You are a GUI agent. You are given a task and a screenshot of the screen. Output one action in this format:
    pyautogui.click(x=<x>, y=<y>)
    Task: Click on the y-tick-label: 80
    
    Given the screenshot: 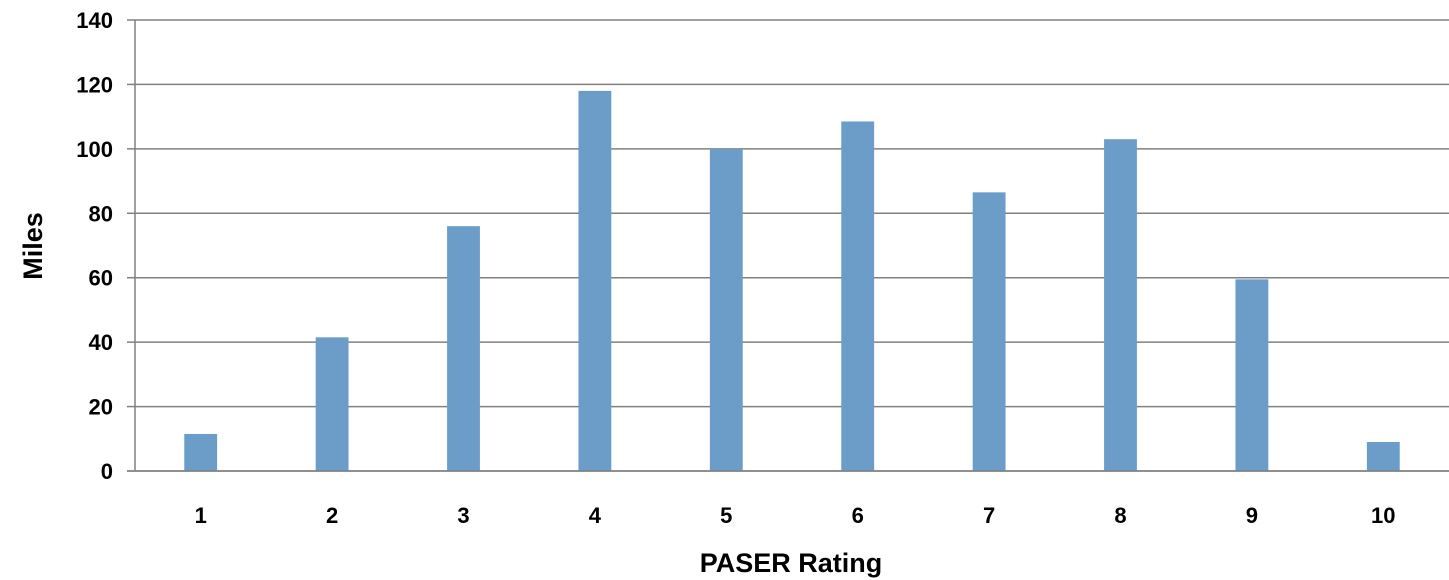 What is the action you would take?
    pyautogui.click(x=101, y=213)
    